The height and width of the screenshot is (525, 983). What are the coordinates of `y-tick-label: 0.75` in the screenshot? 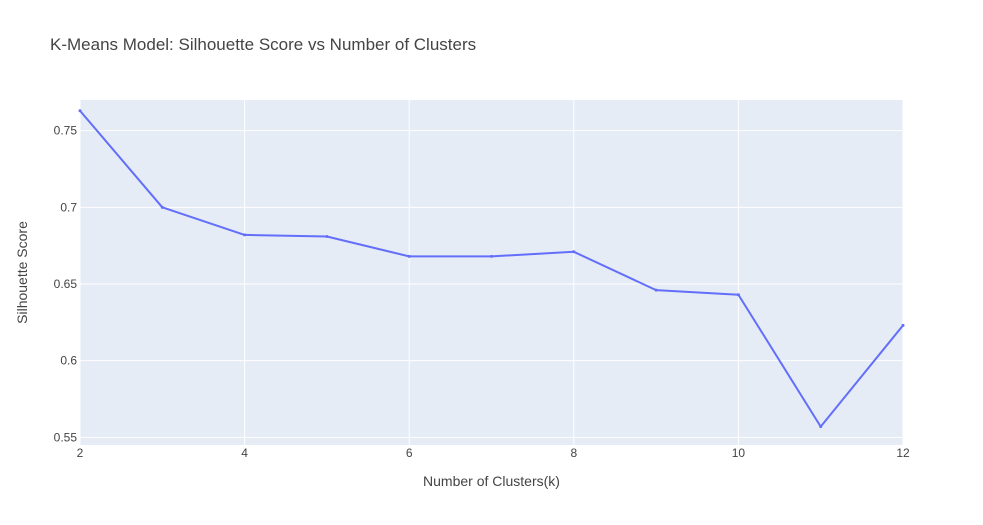 It's located at (66, 131).